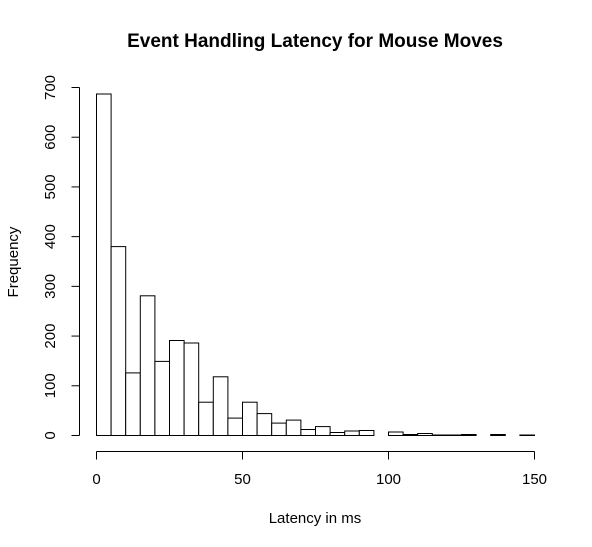  What do you see at coordinates (50, 385) in the screenshot?
I see `y-tick-label: 100` at bounding box center [50, 385].